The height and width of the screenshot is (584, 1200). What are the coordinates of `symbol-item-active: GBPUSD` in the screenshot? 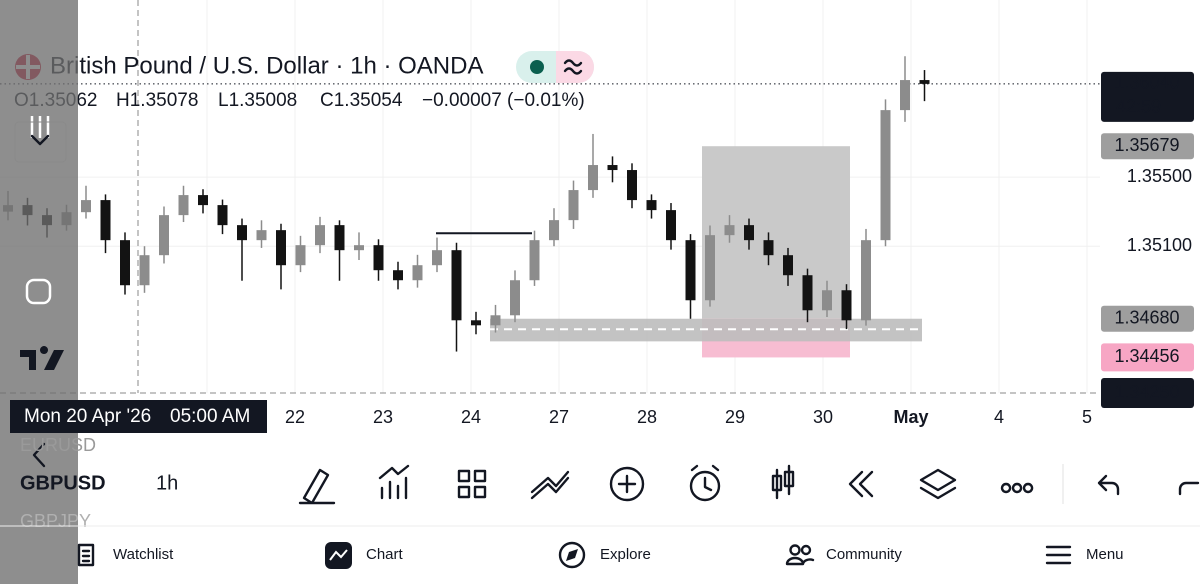 It's located at (63, 483).